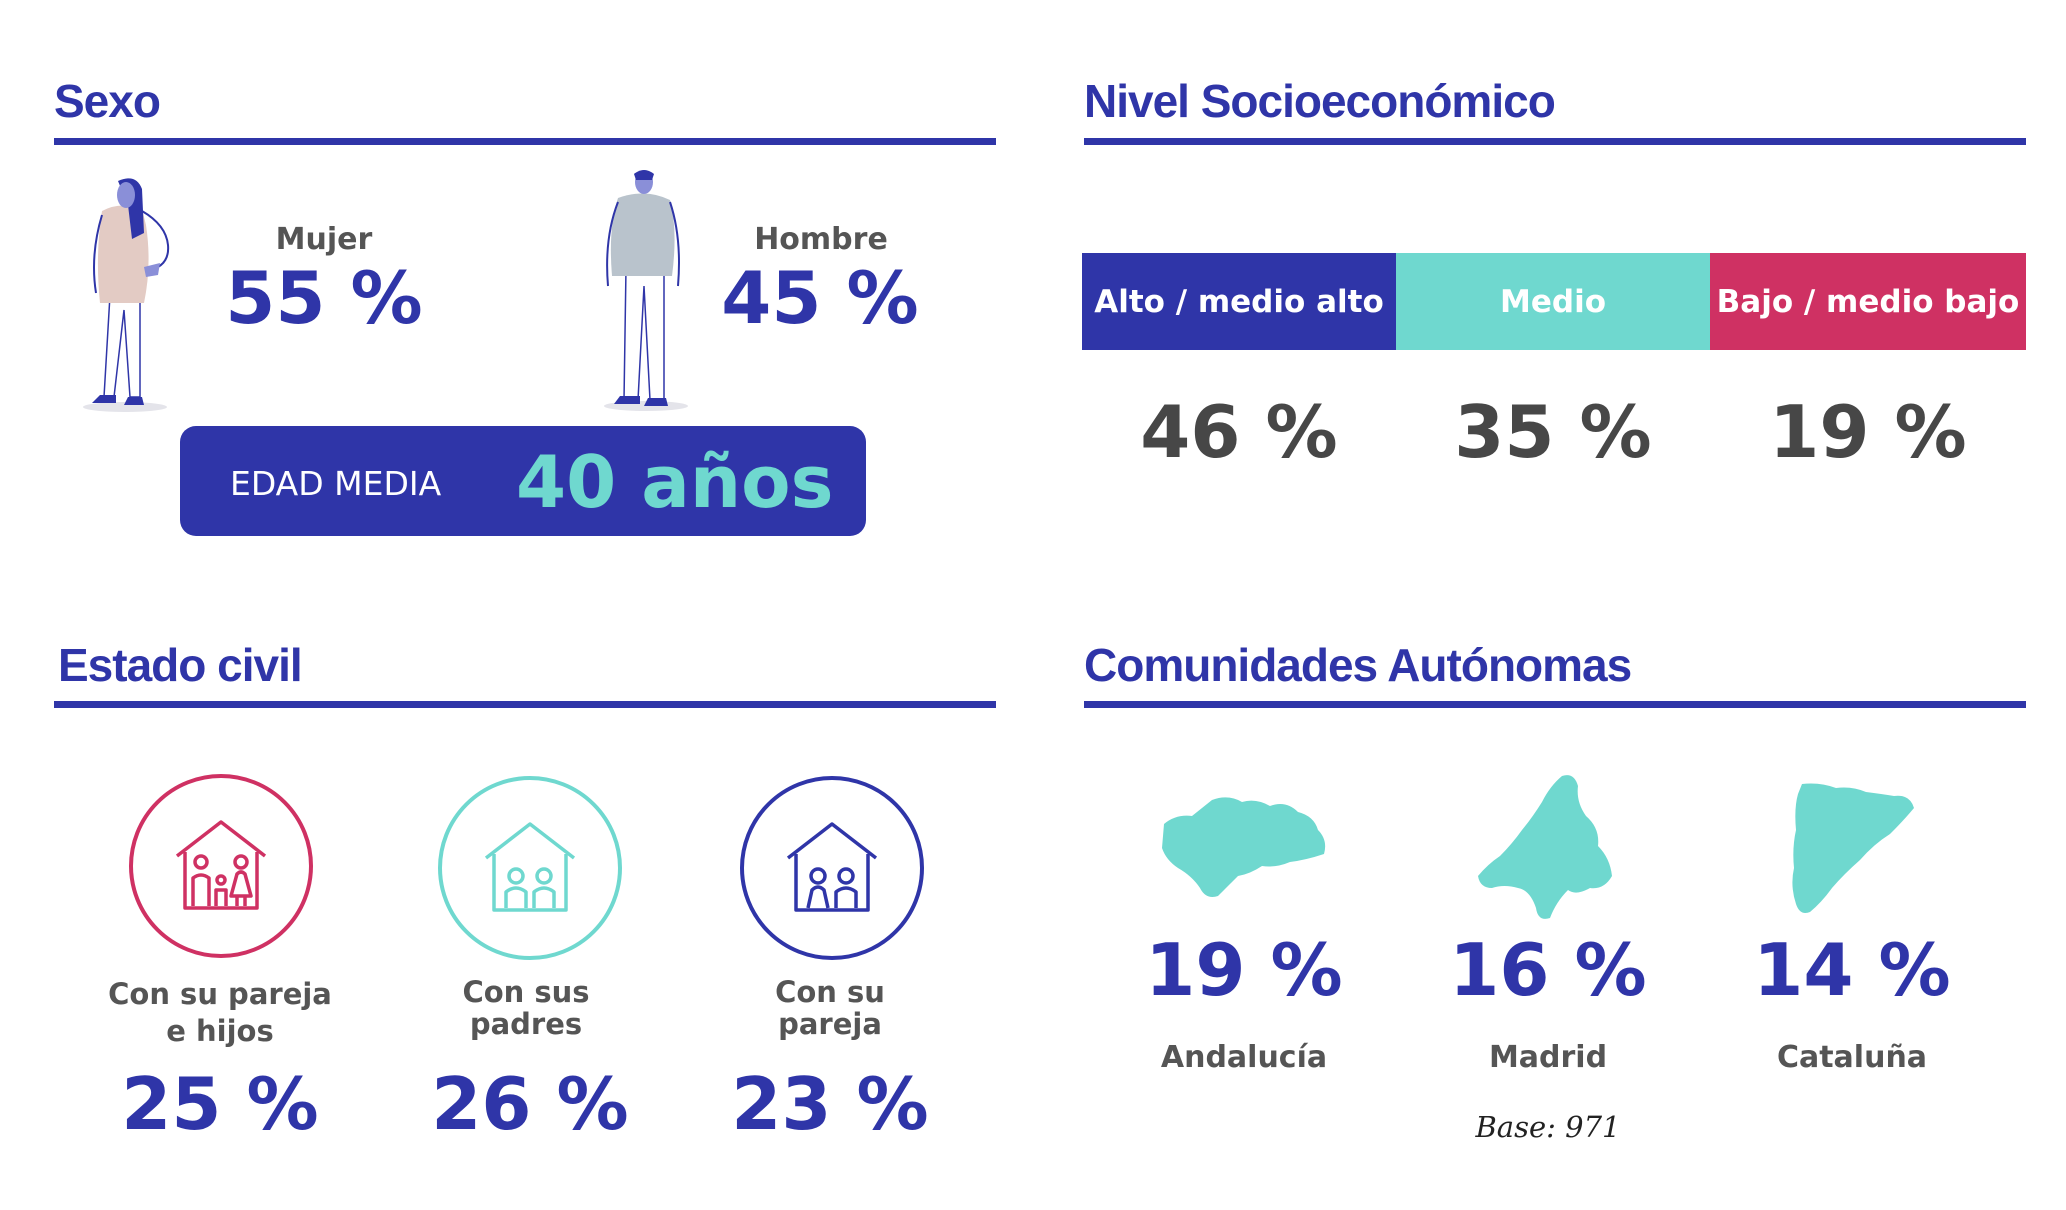 This screenshot has height=1210, width=2066. Describe the element at coordinates (220, 994) in the screenshot. I see `estado-label-pareja-hijos-line1: Con su pareja` at that location.